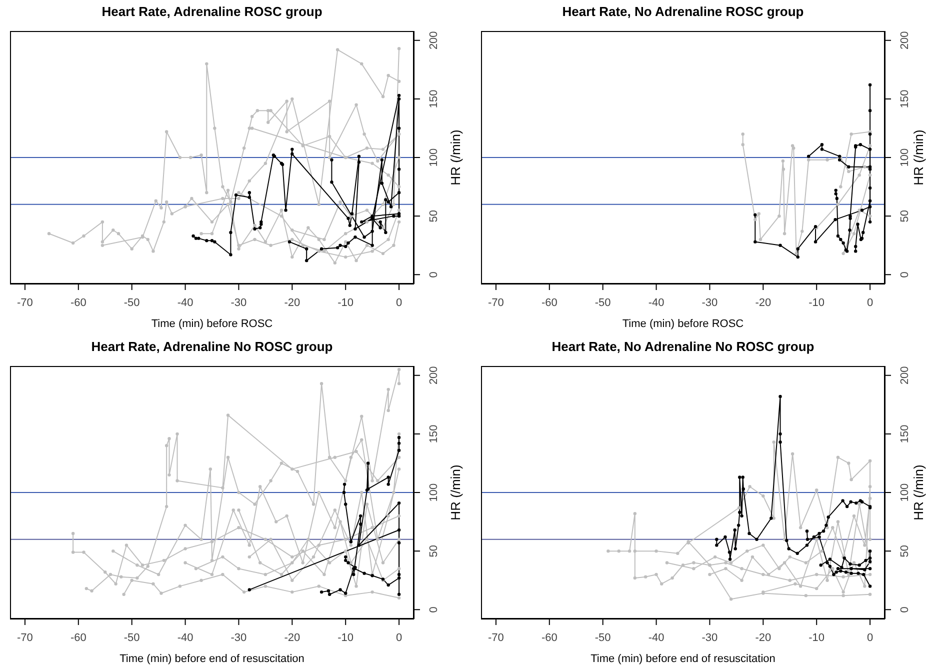  Describe the element at coordinates (212, 346) in the screenshot. I see `chart-title: Heart Rate, Adrenaline No ROSC group` at that location.